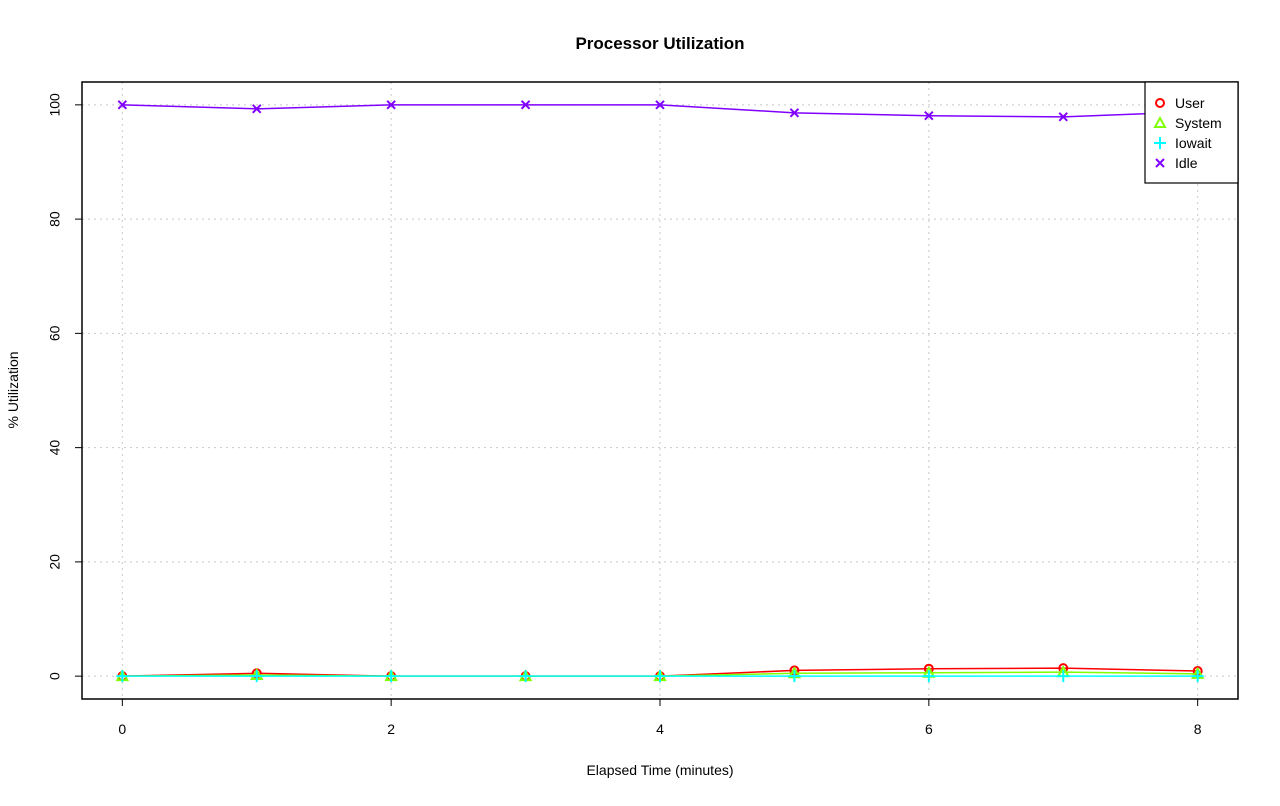 The width and height of the screenshot is (1280, 806). What do you see at coordinates (55, 562) in the screenshot?
I see `y-tick-label: 20` at bounding box center [55, 562].